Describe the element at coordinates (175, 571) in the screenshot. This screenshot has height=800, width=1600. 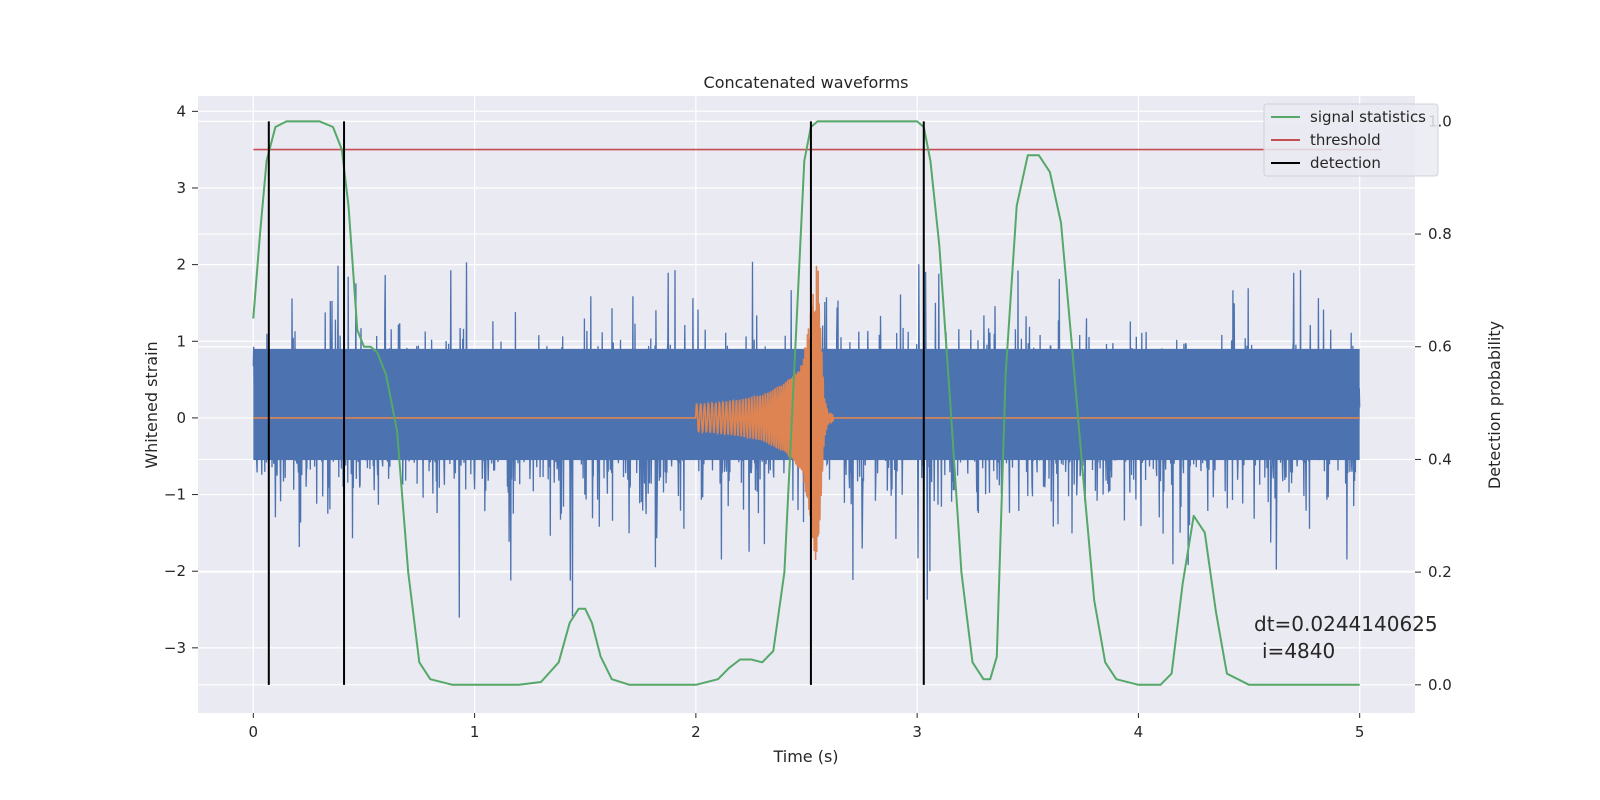
I see `y-tick-label-left: −2` at that location.